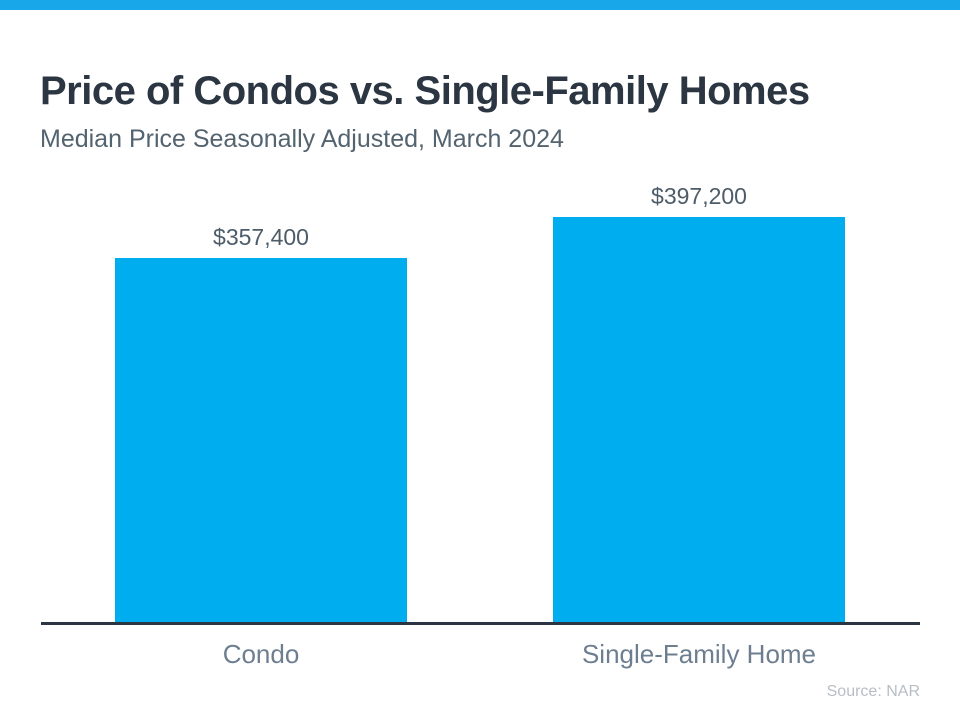 This screenshot has height=720, width=960. Describe the element at coordinates (480, 623) in the screenshot. I see `x-axis-line` at that location.